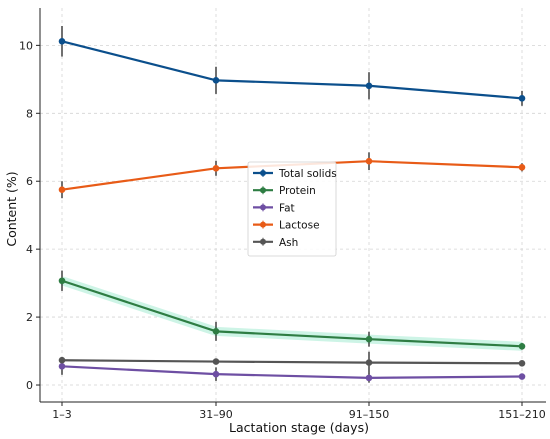  What do you see at coordinates (299, 427) in the screenshot?
I see `x-axis-title: Lactation stage (days)` at bounding box center [299, 427].